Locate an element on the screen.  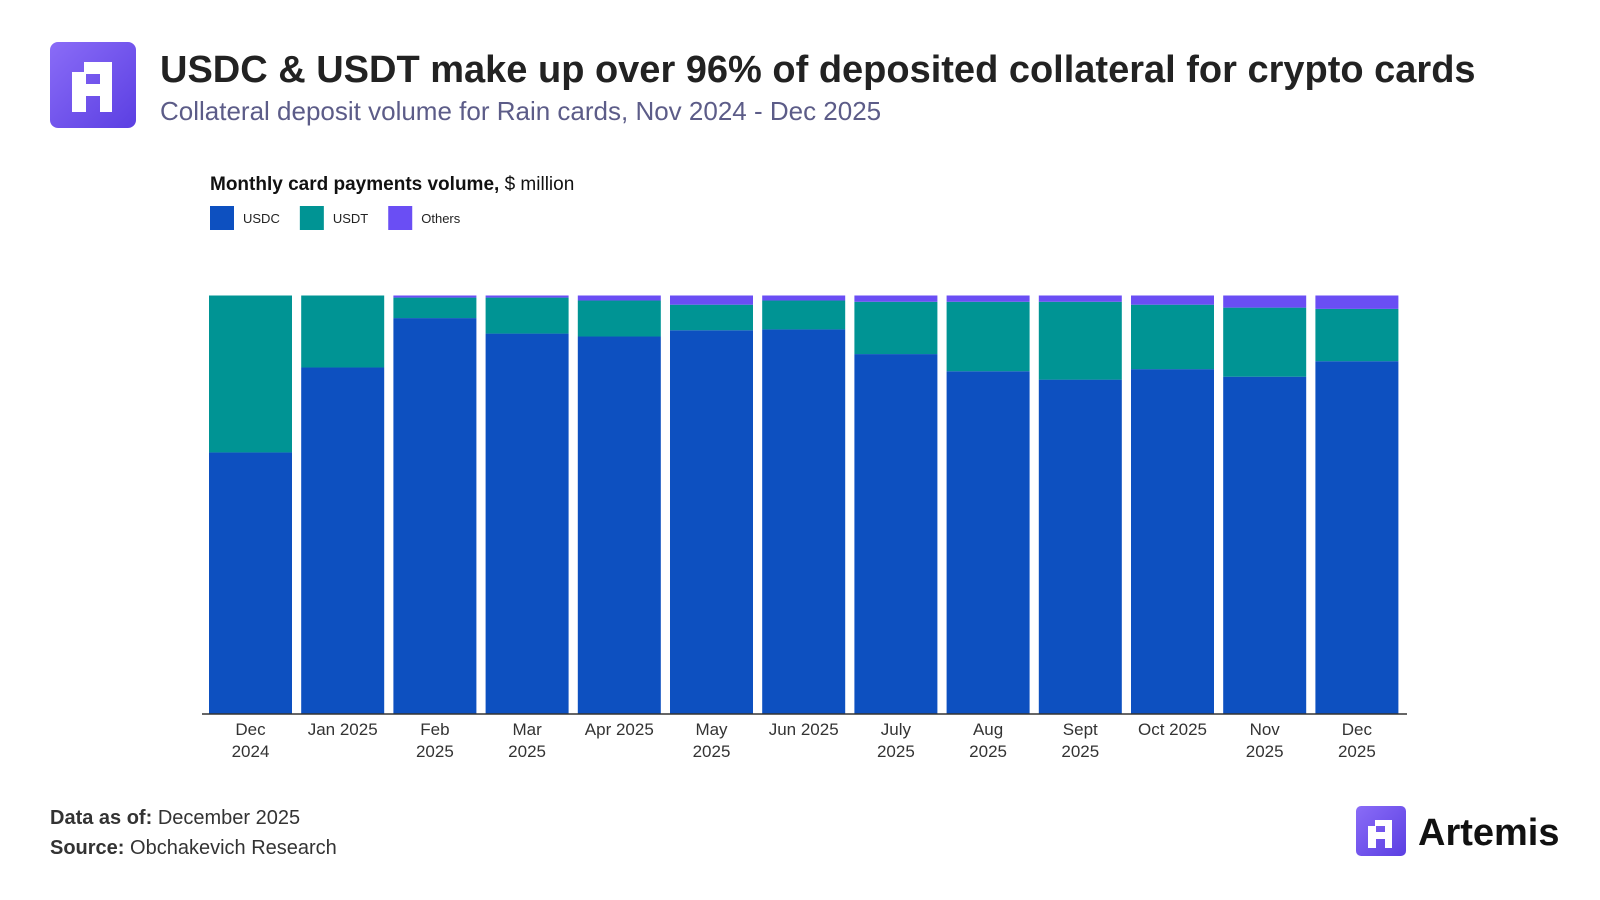
legend-label: USDT is located at coordinates (350, 218).